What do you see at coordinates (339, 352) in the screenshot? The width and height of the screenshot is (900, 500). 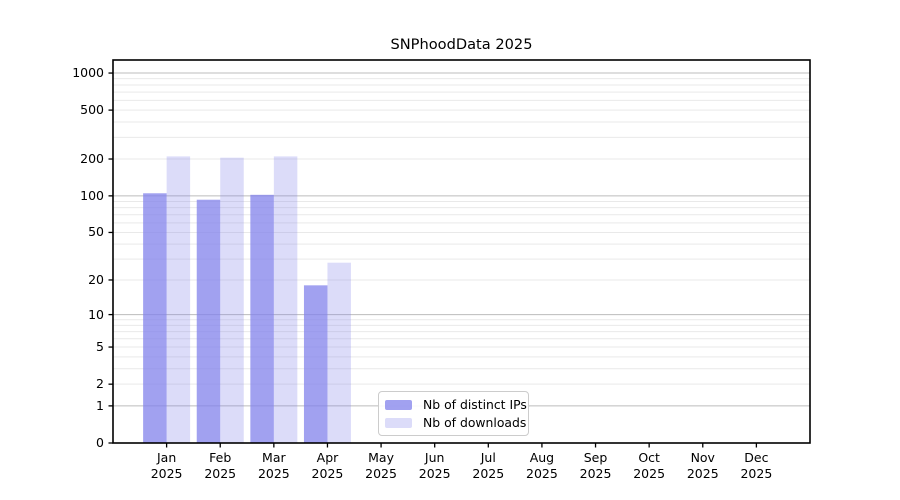 I see `bar-downloads-apr` at bounding box center [339, 352].